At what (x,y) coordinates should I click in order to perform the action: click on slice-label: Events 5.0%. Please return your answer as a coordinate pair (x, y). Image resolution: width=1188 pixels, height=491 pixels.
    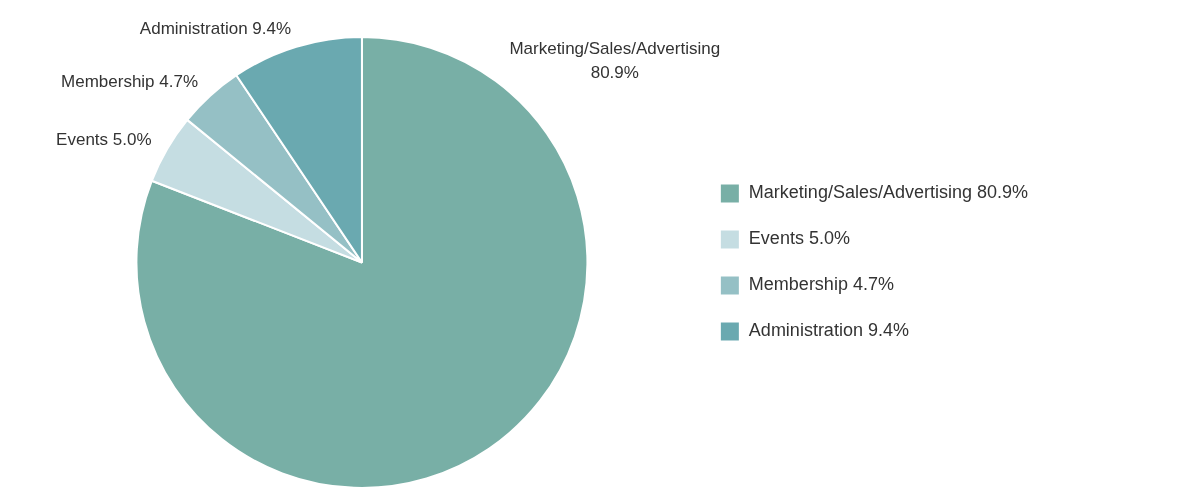
    Looking at the image, I should click on (104, 139).